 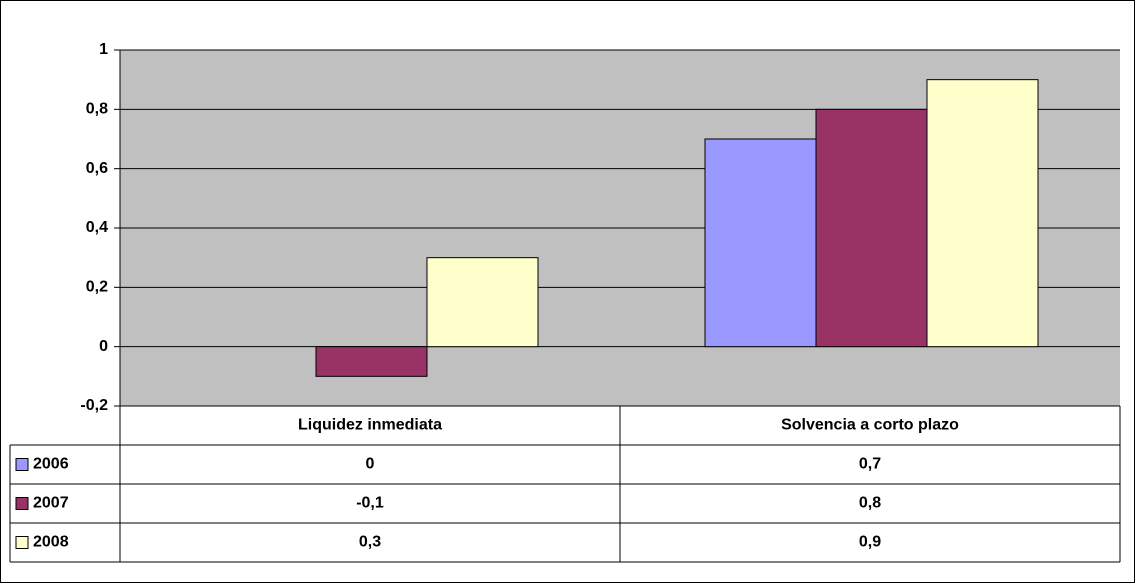 I want to click on table-value: 0,7, so click(x=870, y=464).